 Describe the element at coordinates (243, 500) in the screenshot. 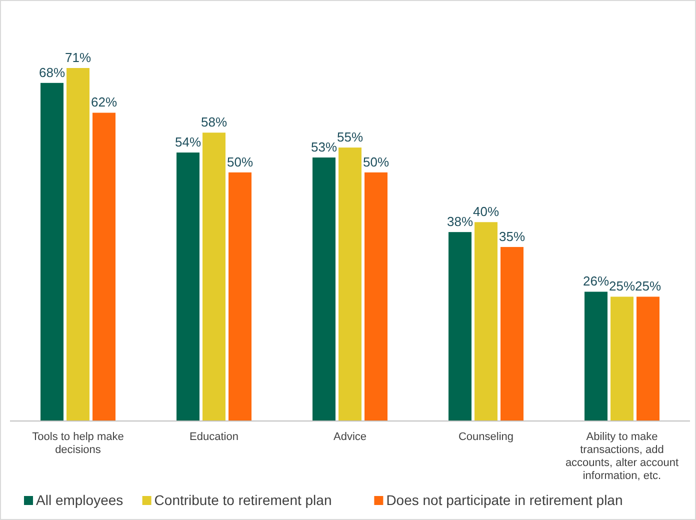

I see `legend-label: Contribute to retirement plan` at that location.